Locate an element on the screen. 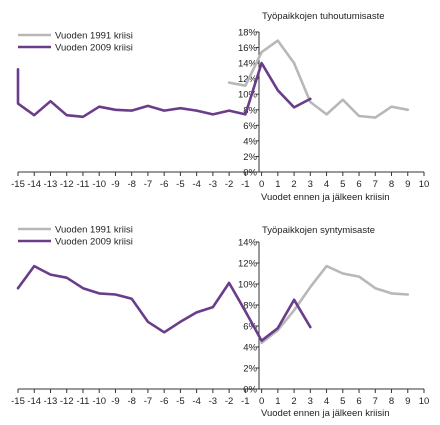 Image resolution: width=440 pixels, height=425 pixels. chart-title: Työpaikkojen tuhoutumisaste is located at coordinates (323, 16).